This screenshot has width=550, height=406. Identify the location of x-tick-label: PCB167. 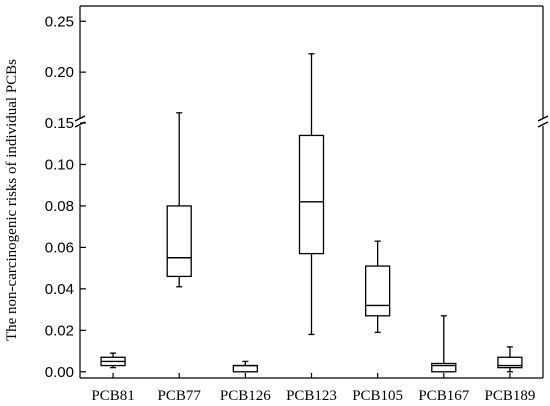
(443, 396).